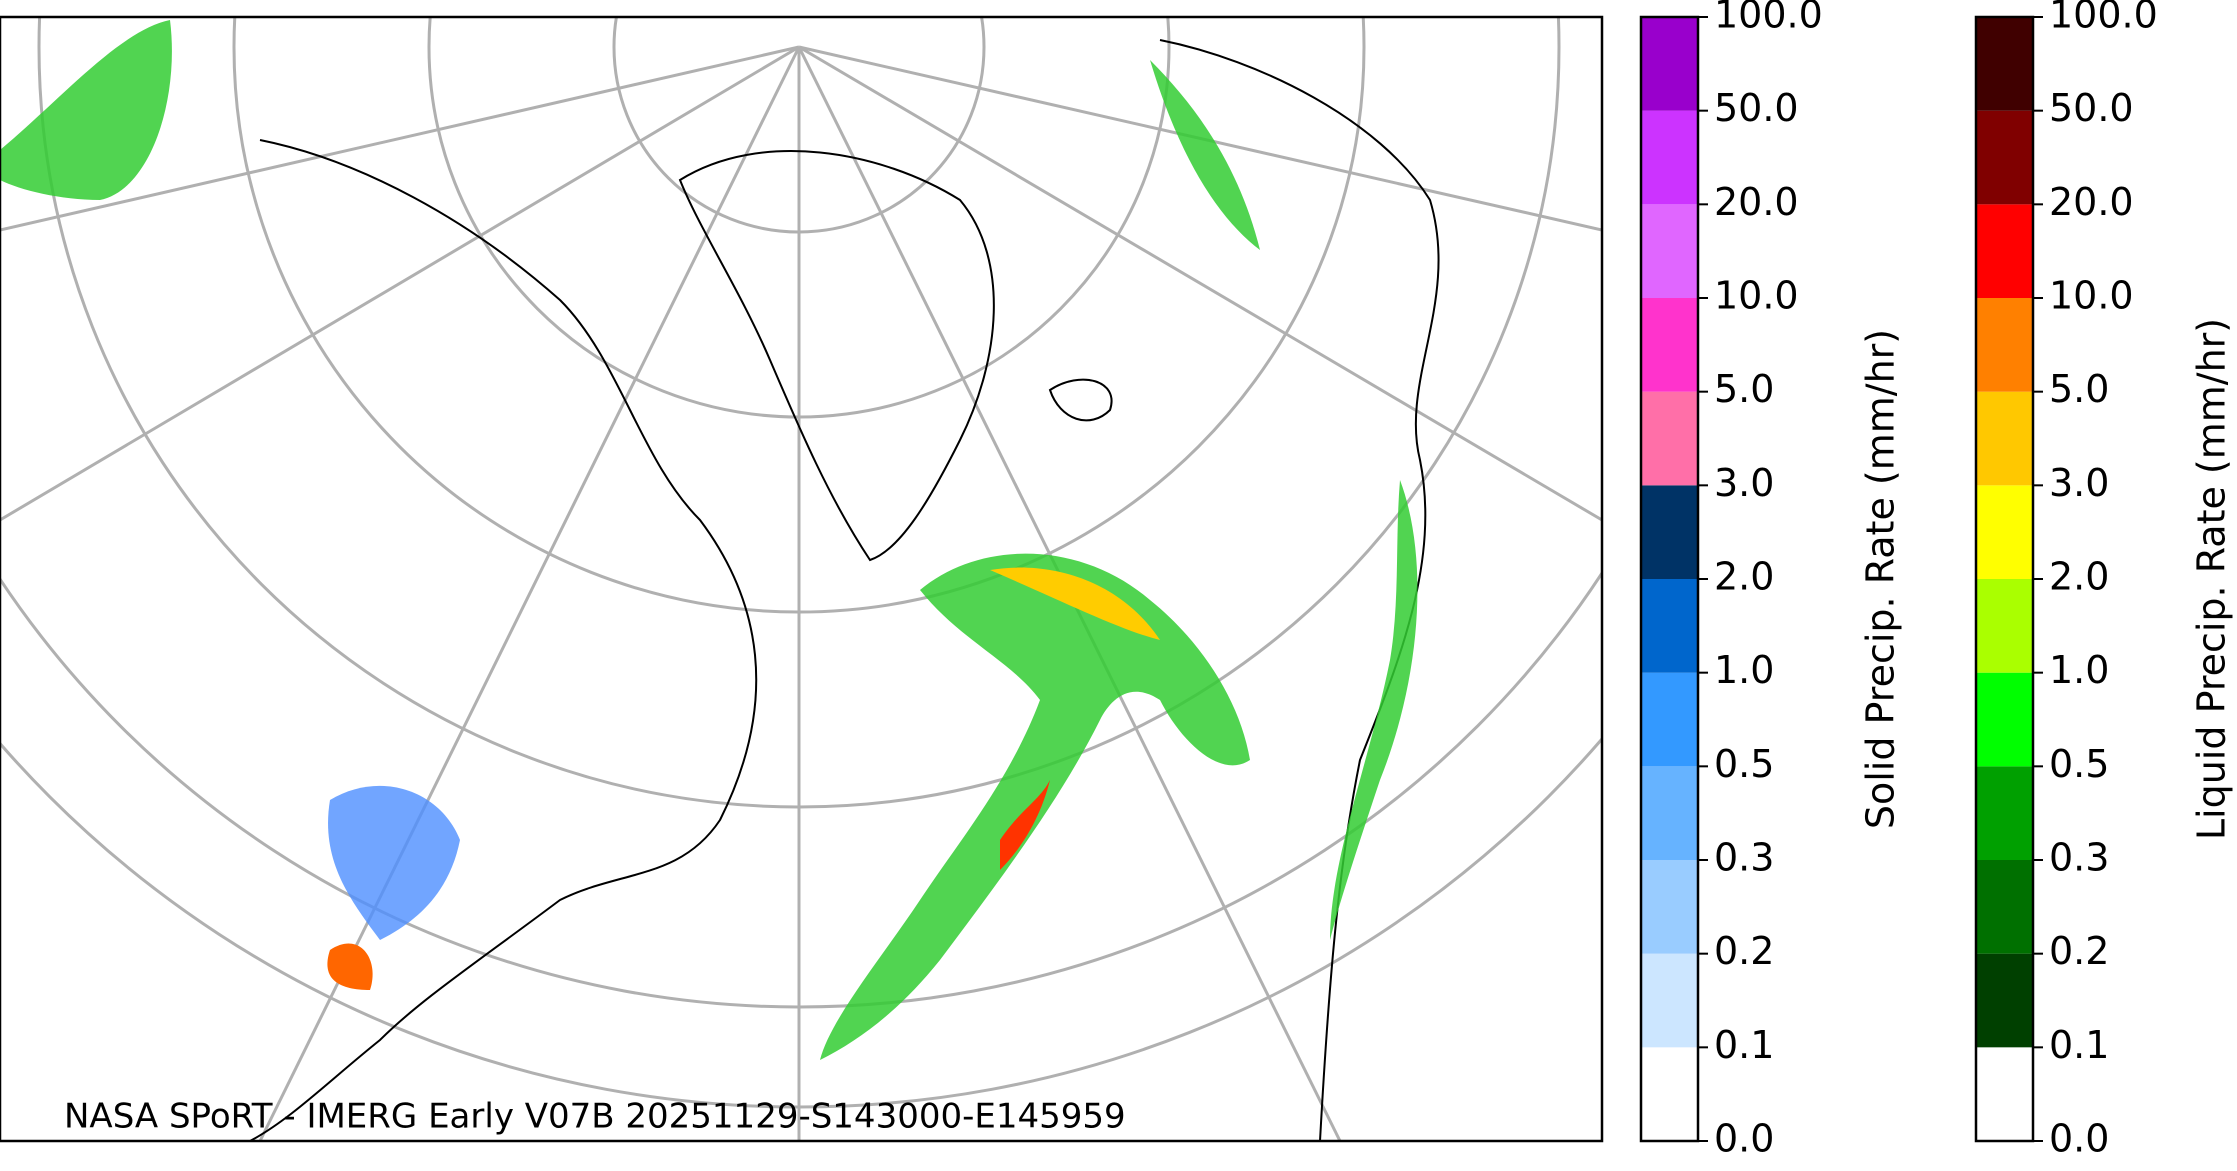 The width and height of the screenshot is (2237, 1171). Describe the element at coordinates (2212, 579) in the screenshot. I see `colorbar-label: Liquid Precip. Rate (mm/hr)` at that location.